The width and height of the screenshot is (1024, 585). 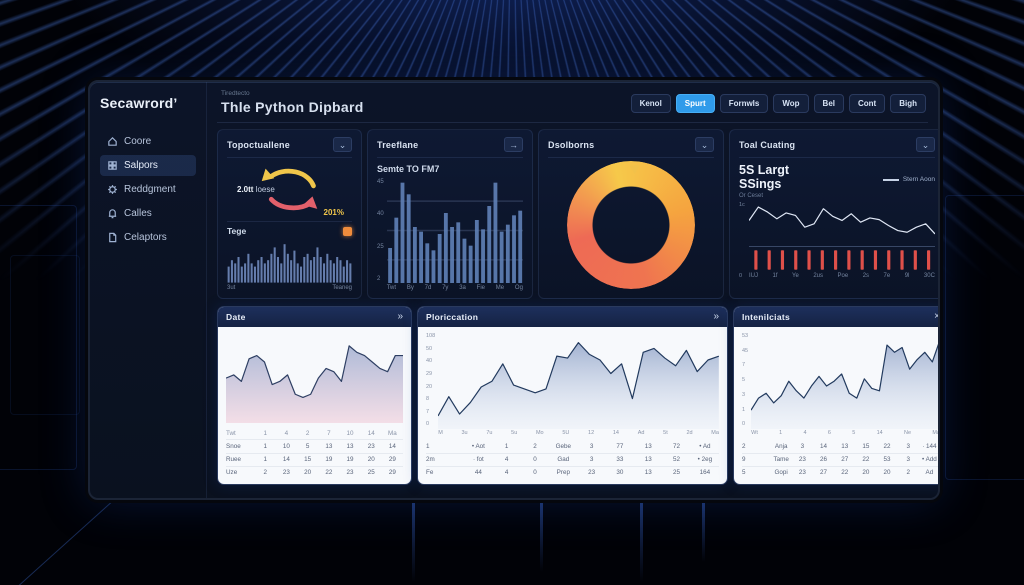 I want to click on header-button-cont: Cont, so click(x=867, y=103).